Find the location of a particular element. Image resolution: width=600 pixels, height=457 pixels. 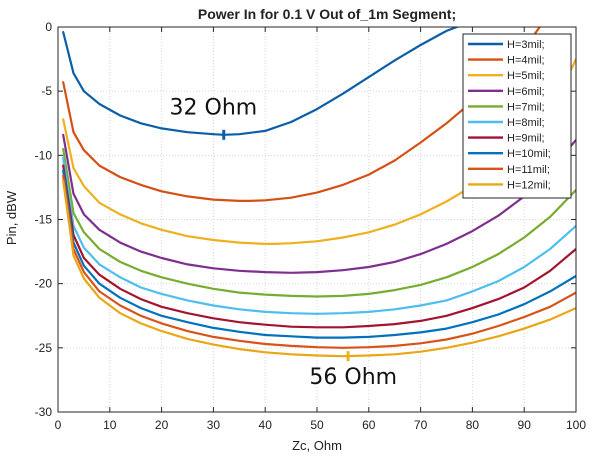

y-tick-label: -25 is located at coordinates (44, 348).